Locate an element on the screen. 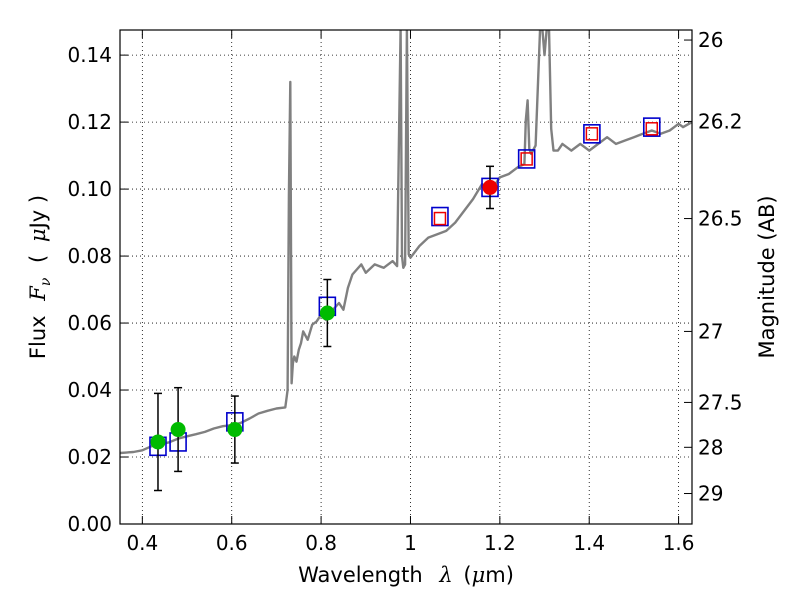  x-axis-label-unit-rest: m) is located at coordinates (499, 575).